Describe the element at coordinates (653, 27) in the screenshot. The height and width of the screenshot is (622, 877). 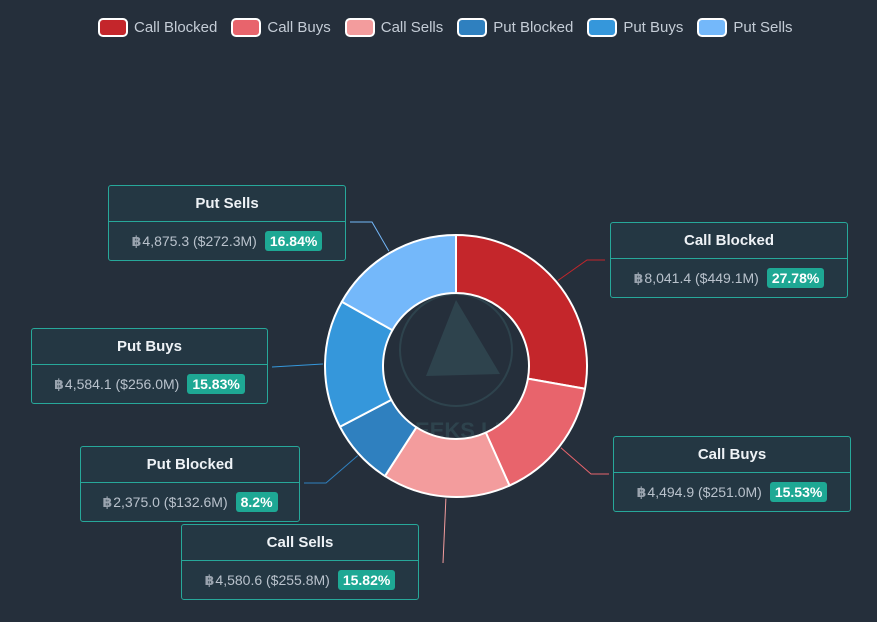
I see `legend-label: Put Buys` at that location.